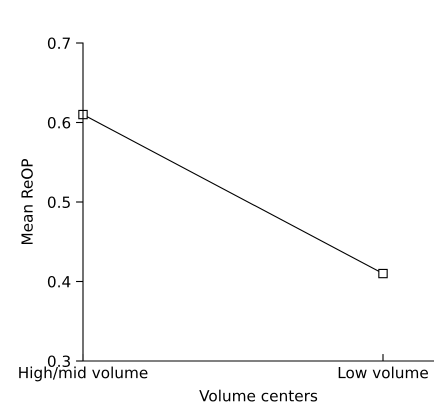  I want to click on y-tick-label: 0.6, so click(59, 122).